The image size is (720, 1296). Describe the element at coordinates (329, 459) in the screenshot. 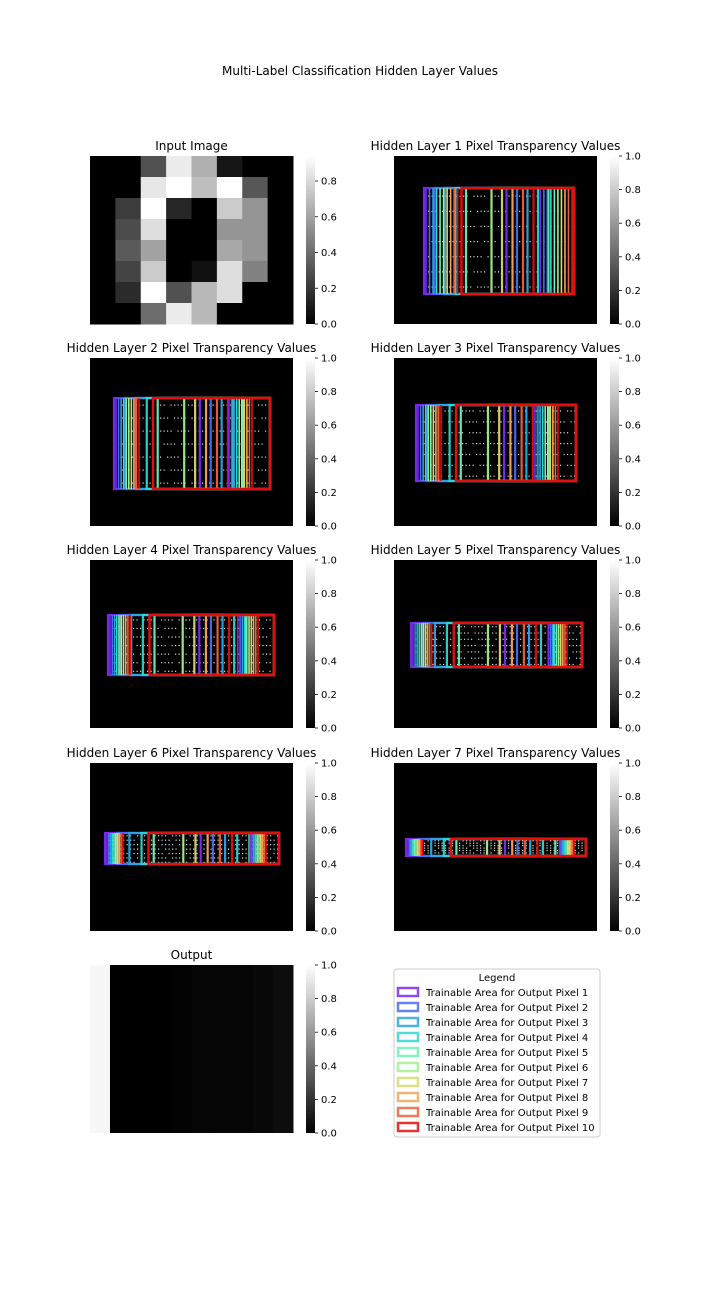

I see `colorbar-tick-label: 0.4` at that location.